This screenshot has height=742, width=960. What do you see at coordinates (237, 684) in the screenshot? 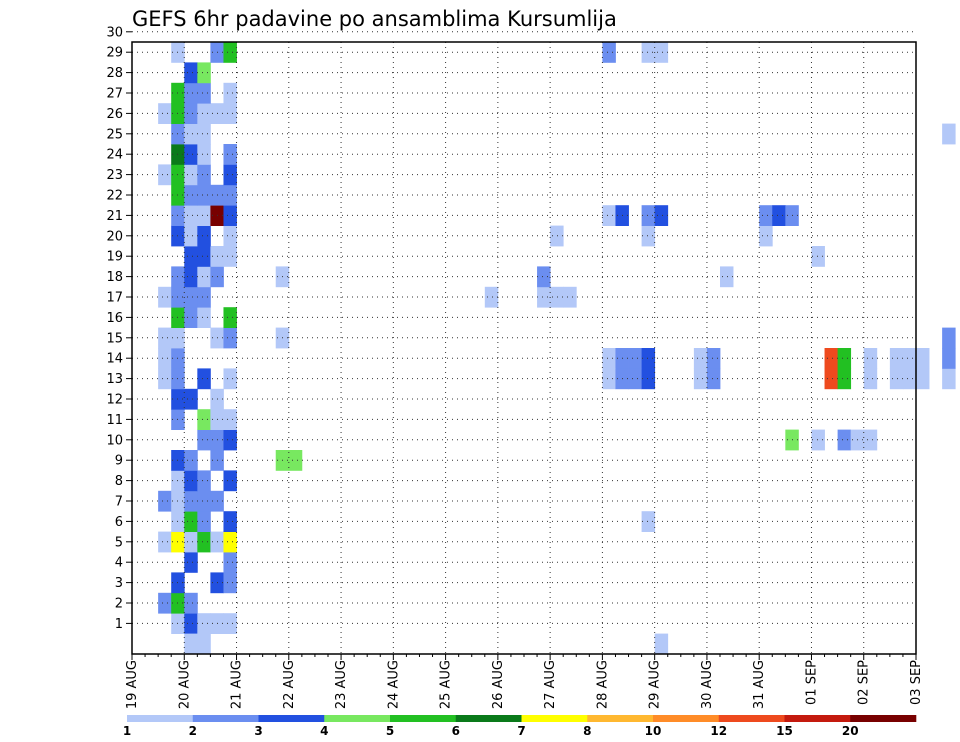
I see `x-tick-label: 21 AUG` at bounding box center [237, 684].